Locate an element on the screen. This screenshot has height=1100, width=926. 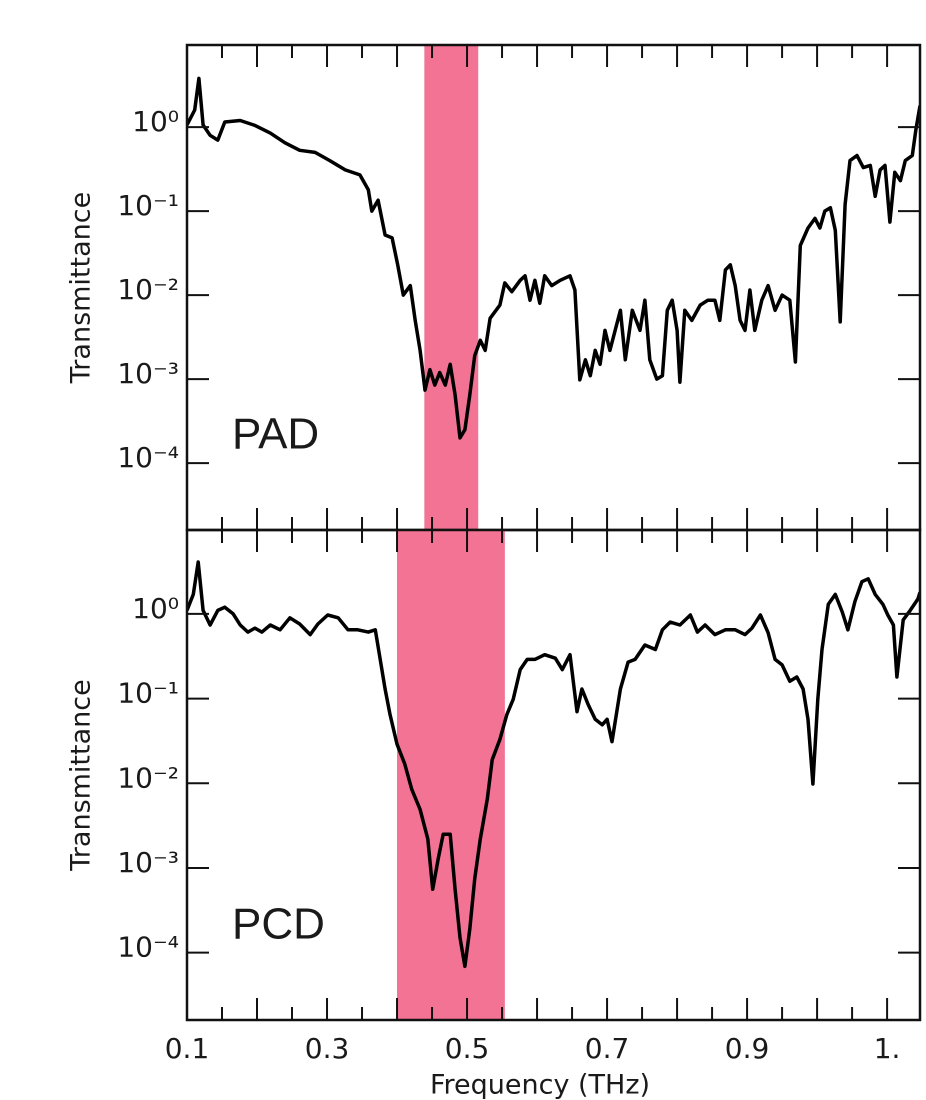
x-tick-label: 0.9 is located at coordinates (747, 1048).